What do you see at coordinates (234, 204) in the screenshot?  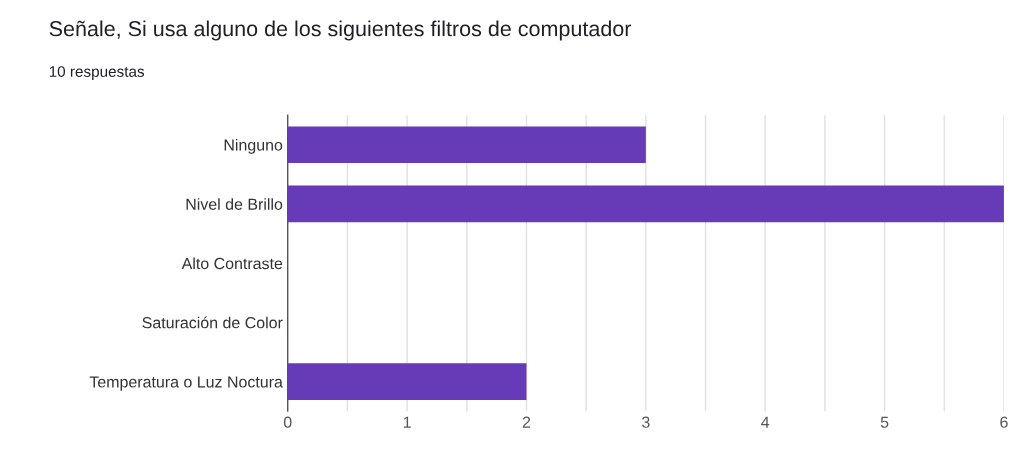 I see `y-tick-label: Nivel de Brillo` at bounding box center [234, 204].